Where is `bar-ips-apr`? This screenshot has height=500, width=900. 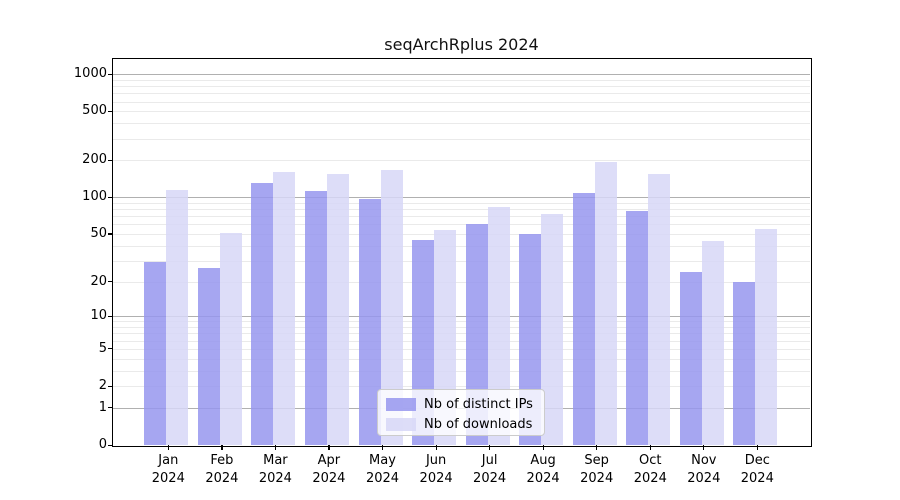 bar-ips-apr is located at coordinates (315, 317).